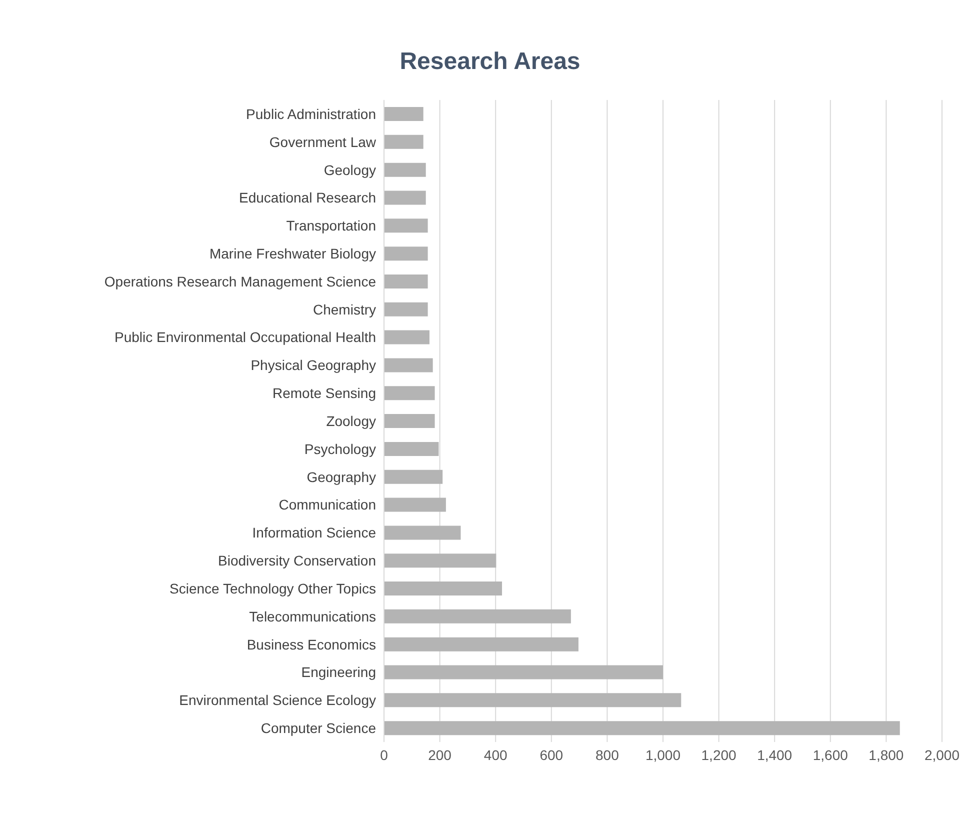 The height and width of the screenshot is (826, 980). I want to click on y-tick-label: Business Economics, so click(311, 644).